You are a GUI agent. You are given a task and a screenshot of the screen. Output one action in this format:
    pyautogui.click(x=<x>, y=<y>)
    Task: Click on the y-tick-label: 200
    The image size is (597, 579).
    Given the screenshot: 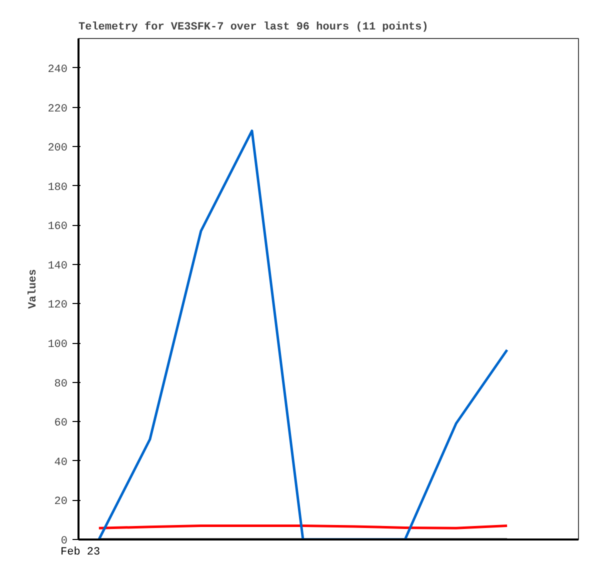 What is the action you would take?
    pyautogui.click(x=58, y=148)
    